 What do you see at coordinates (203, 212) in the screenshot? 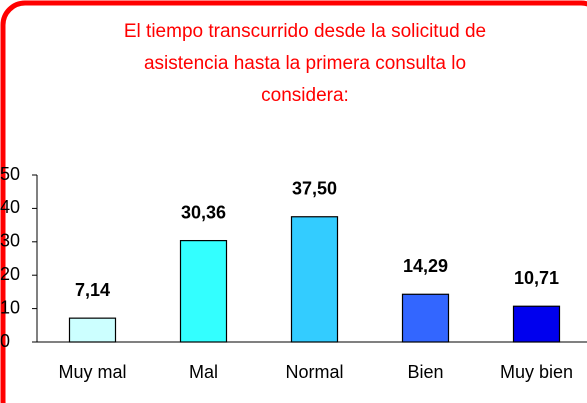
I see `data-label: 30,36` at bounding box center [203, 212].